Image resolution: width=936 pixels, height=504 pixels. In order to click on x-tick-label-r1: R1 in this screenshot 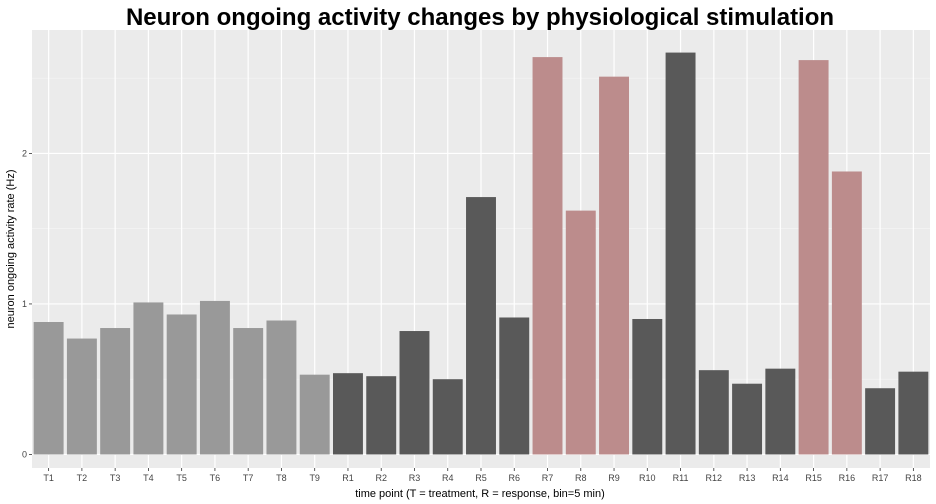, I will do `click(348, 478)`.